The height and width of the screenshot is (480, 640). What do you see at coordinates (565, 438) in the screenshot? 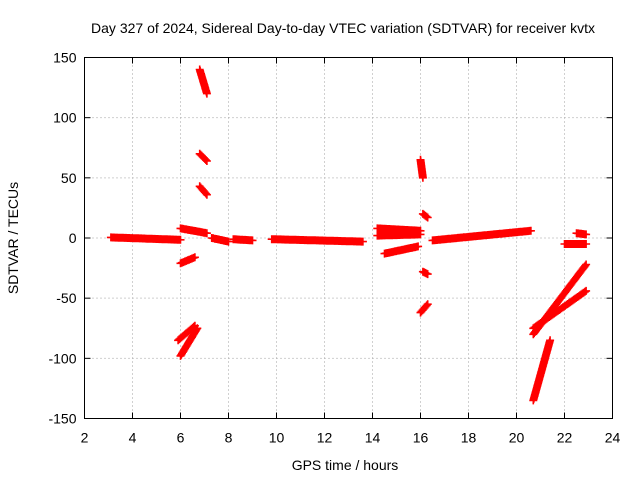
I see `x-tick-label: 22` at bounding box center [565, 438].